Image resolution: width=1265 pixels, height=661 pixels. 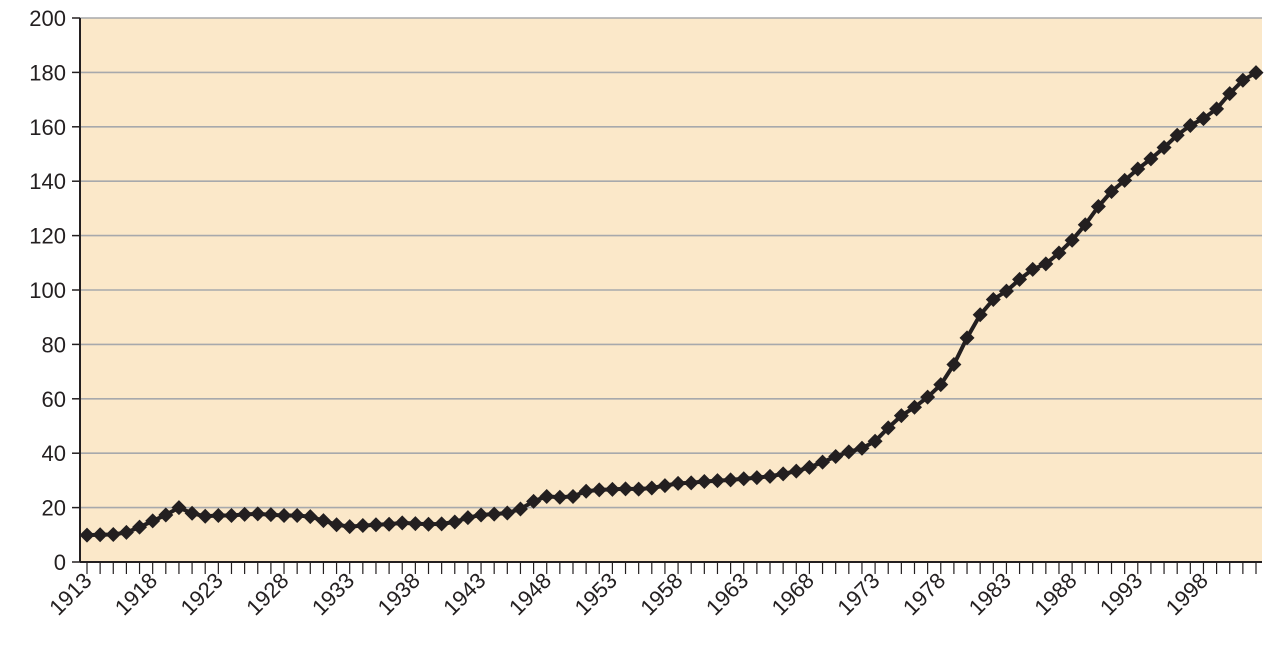 I want to click on x-tick-label-1988: 1988, so click(x=1055, y=594).